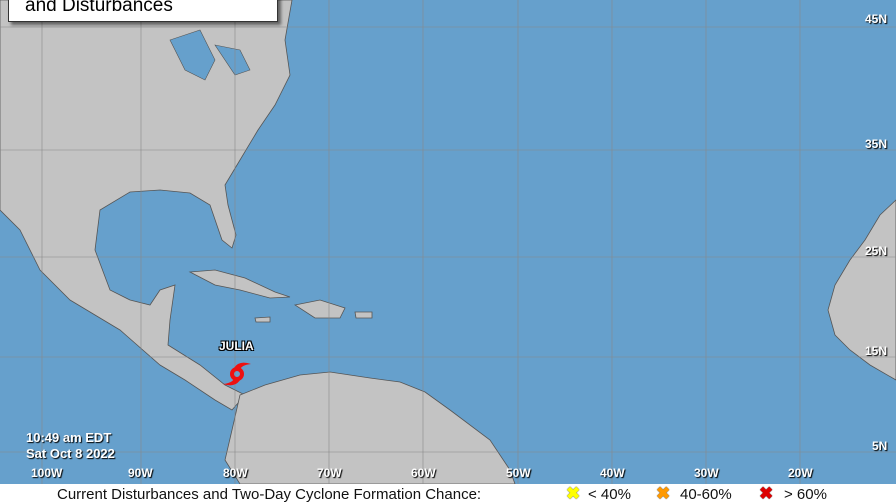 This screenshot has height=504, width=896. What do you see at coordinates (239, 284) in the screenshot?
I see `cuba-land` at bounding box center [239, 284].